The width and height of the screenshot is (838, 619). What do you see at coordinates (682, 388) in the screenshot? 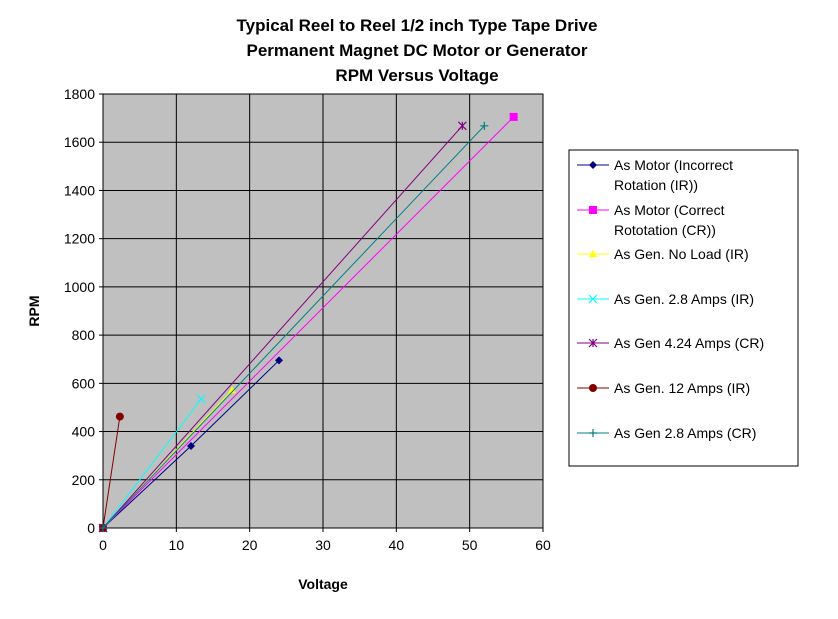
I see `legend-label: As Gen. 12 Amps (IR)` at bounding box center [682, 388].